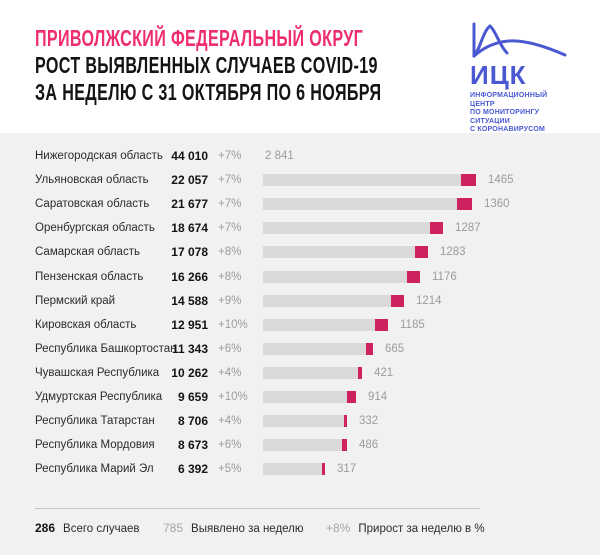  I want to click on region-name: Республика Мордовия, so click(95, 445).